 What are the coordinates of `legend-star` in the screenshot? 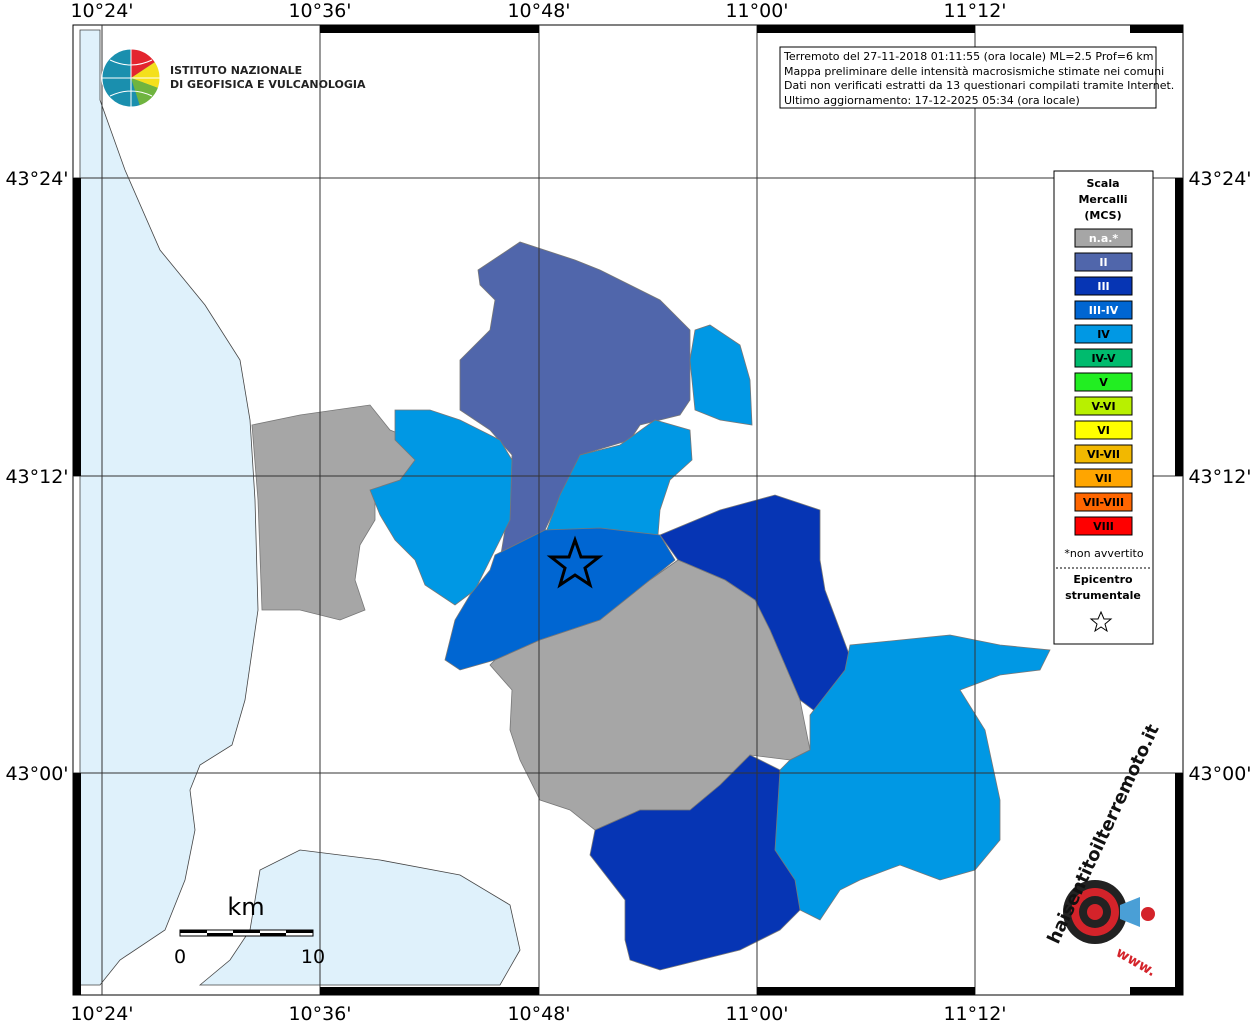 It's located at (1101, 621).